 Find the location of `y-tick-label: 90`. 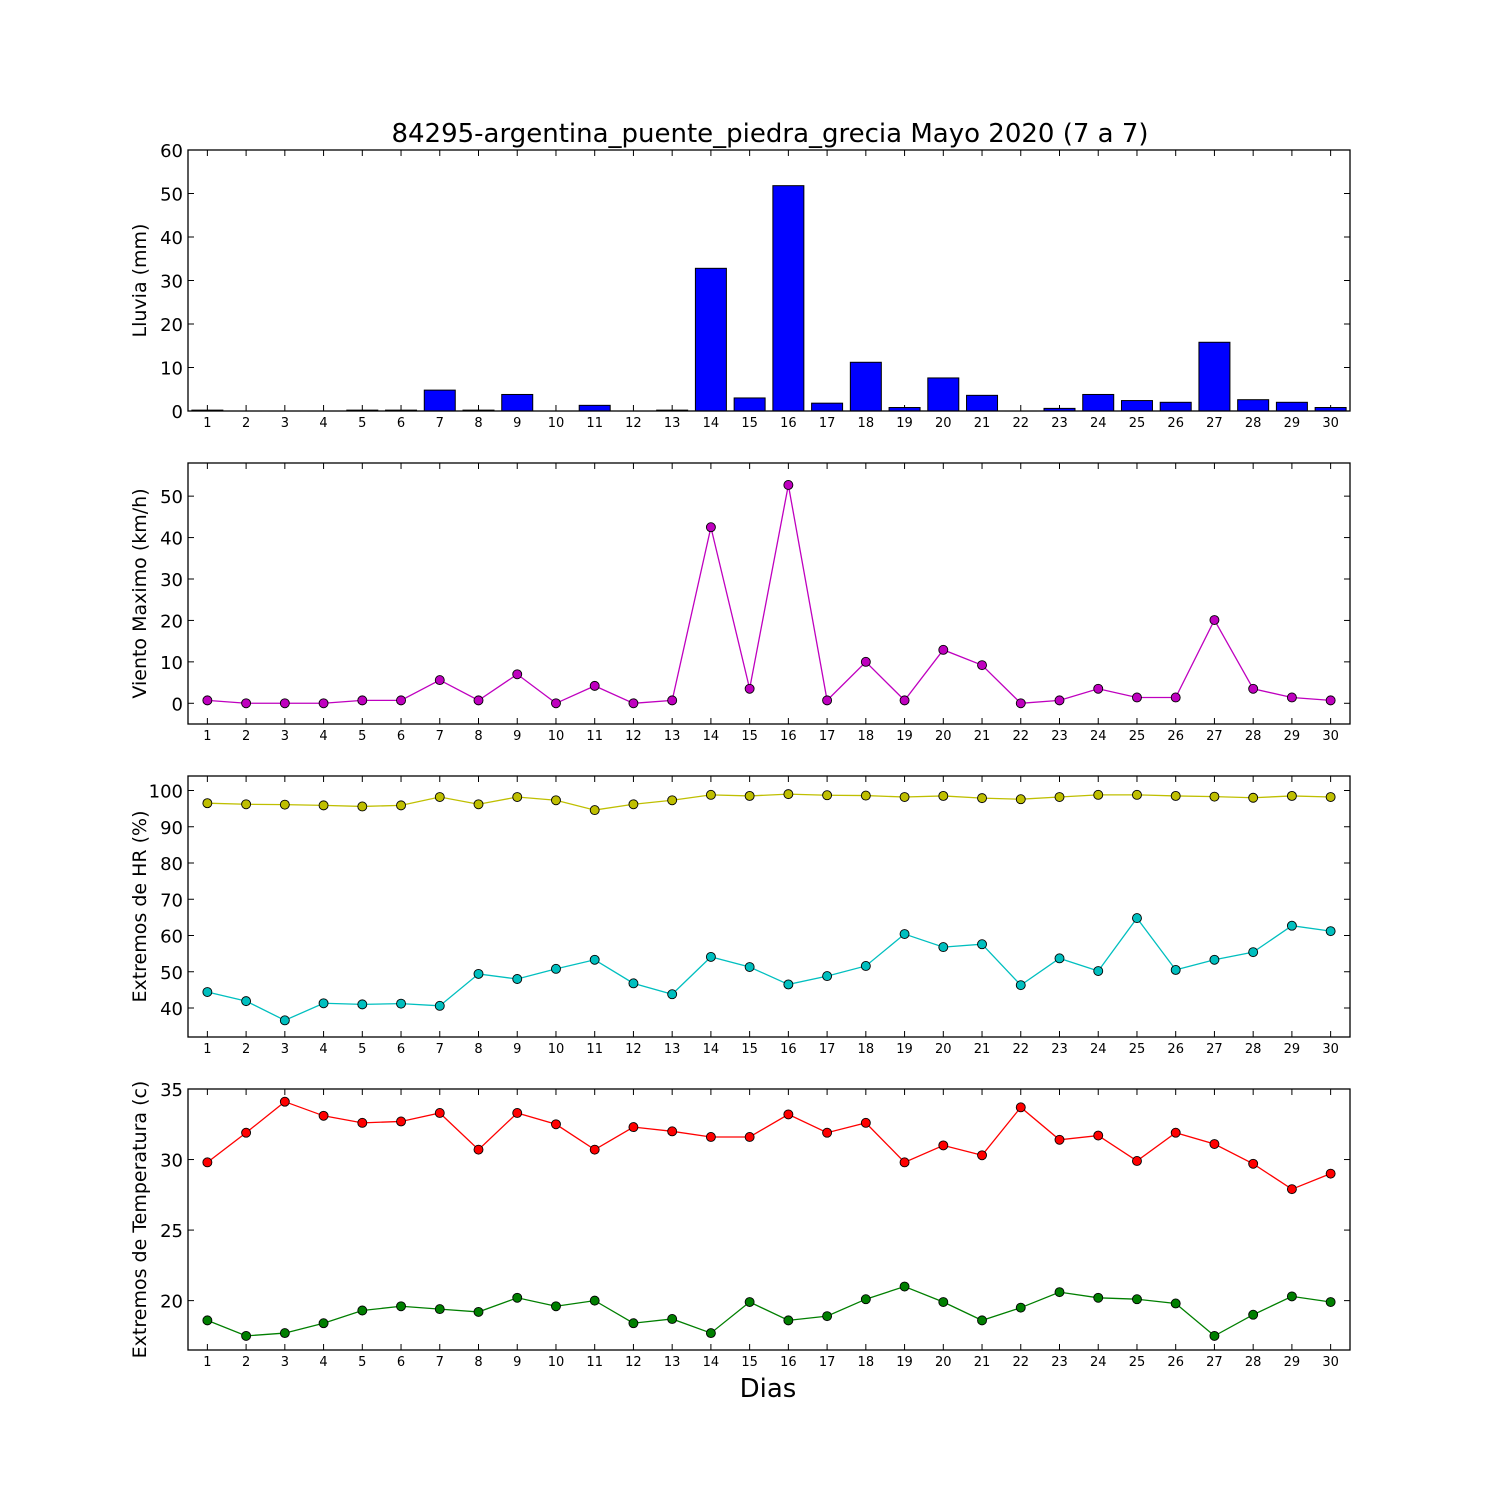

y-tick-label: 90 is located at coordinates (171, 828).